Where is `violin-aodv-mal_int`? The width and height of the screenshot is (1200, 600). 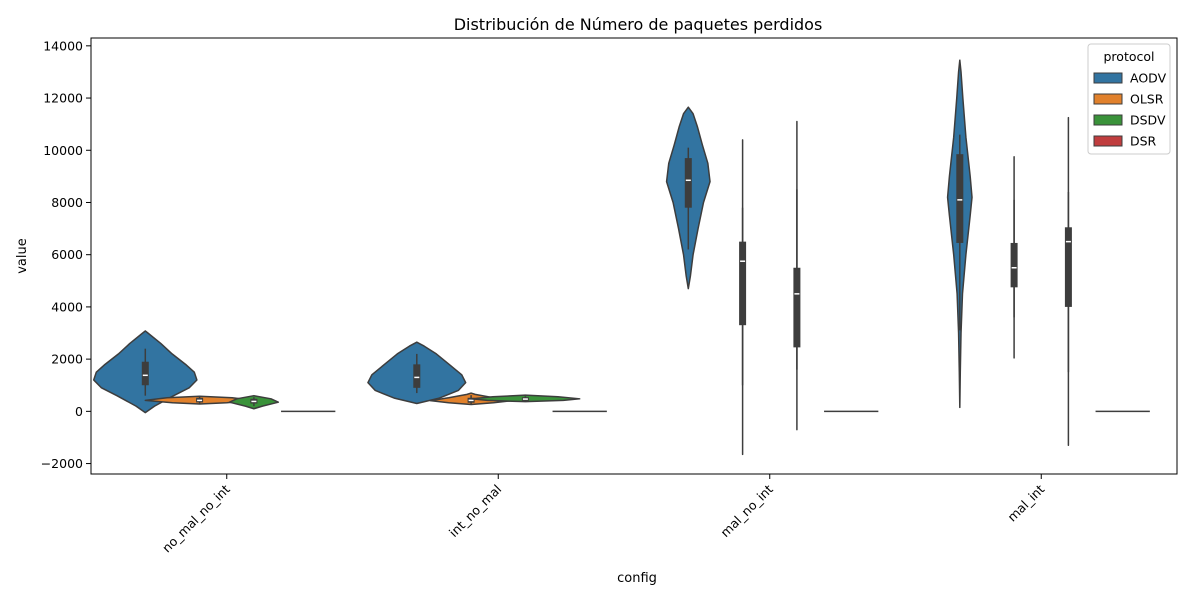 violin-aodv-mal_int is located at coordinates (959, 234).